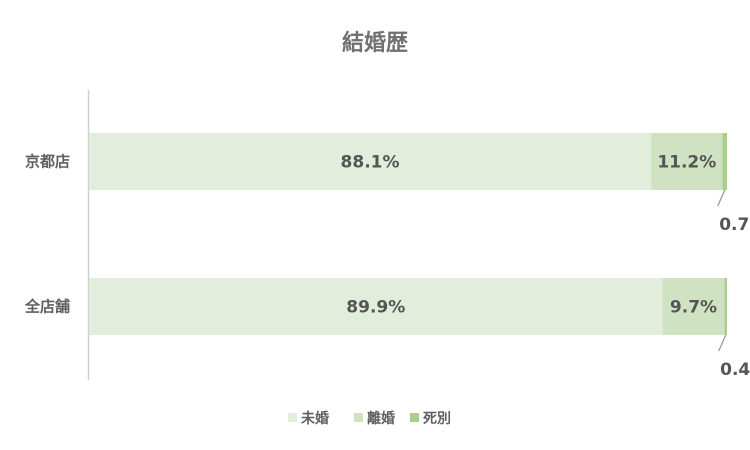 The image size is (750, 450). I want to click on legend-label: 未婚, so click(315, 418).